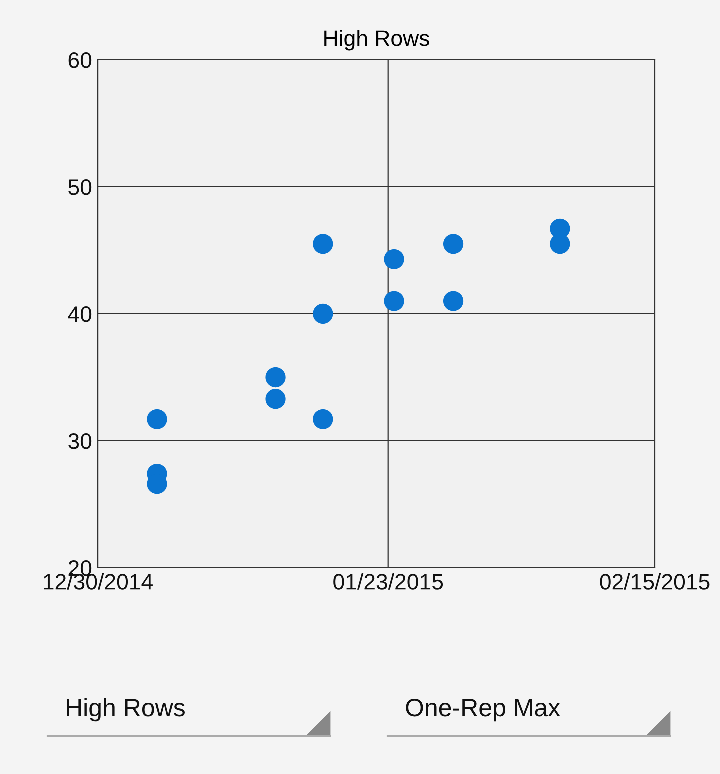 The height and width of the screenshot is (774, 720). Describe the element at coordinates (80, 188) in the screenshot. I see `y-tick-label: 50` at that location.